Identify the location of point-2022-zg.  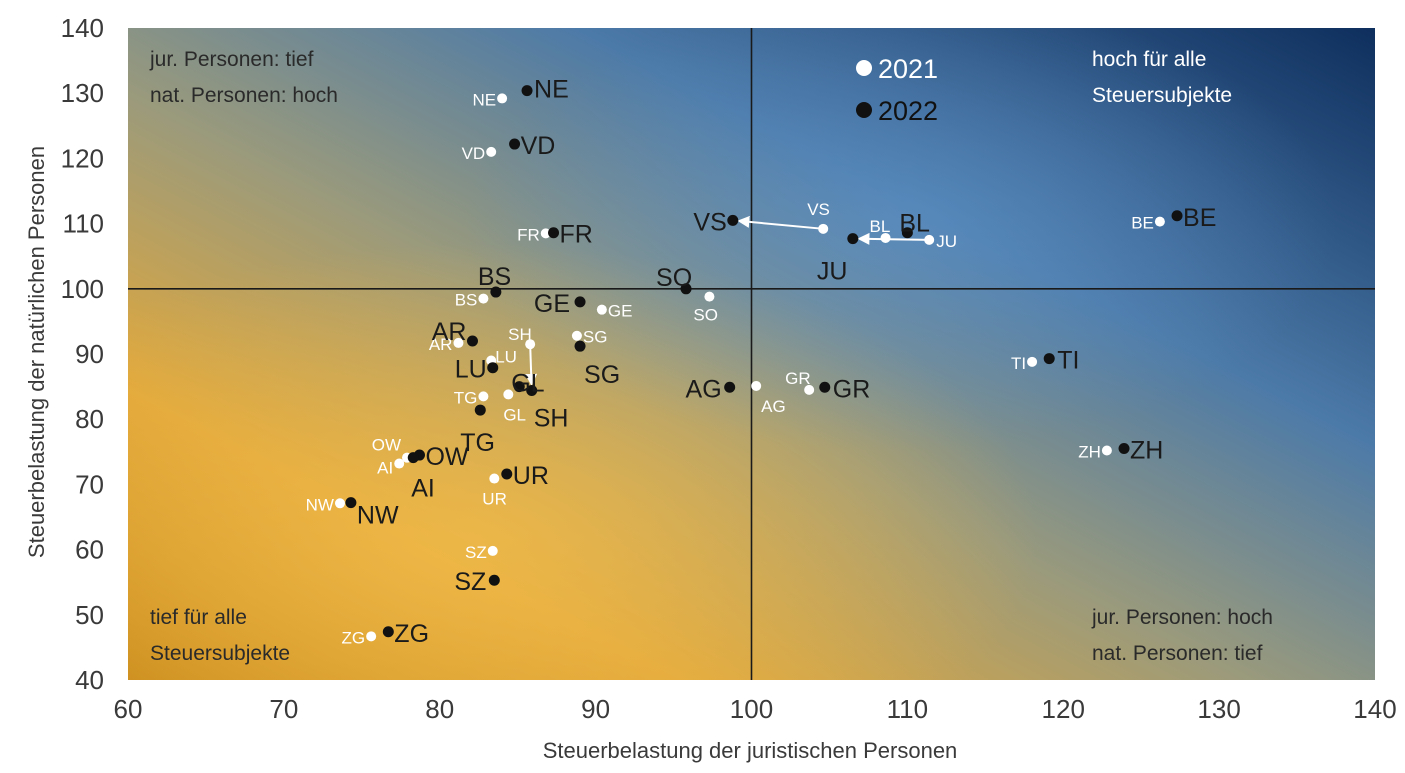
(388, 632).